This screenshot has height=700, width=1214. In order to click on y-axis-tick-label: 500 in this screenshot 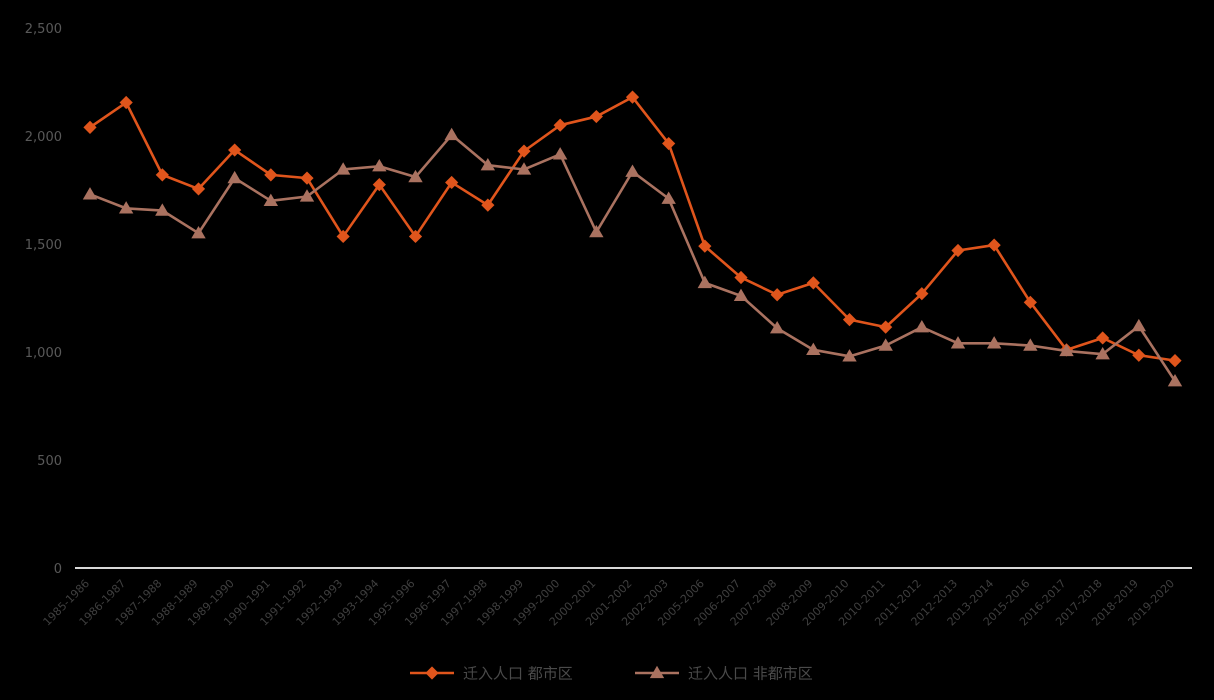, I will do `click(49, 461)`.